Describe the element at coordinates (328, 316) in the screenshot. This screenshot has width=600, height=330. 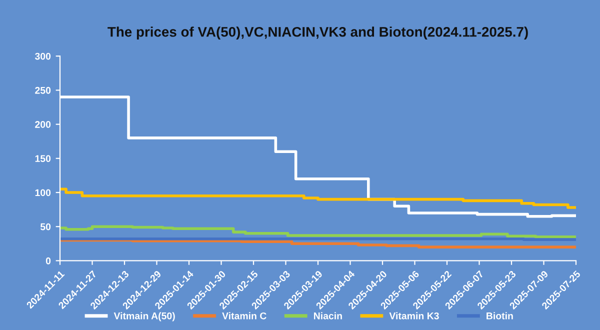
I see `legend-label: Niacin` at that location.